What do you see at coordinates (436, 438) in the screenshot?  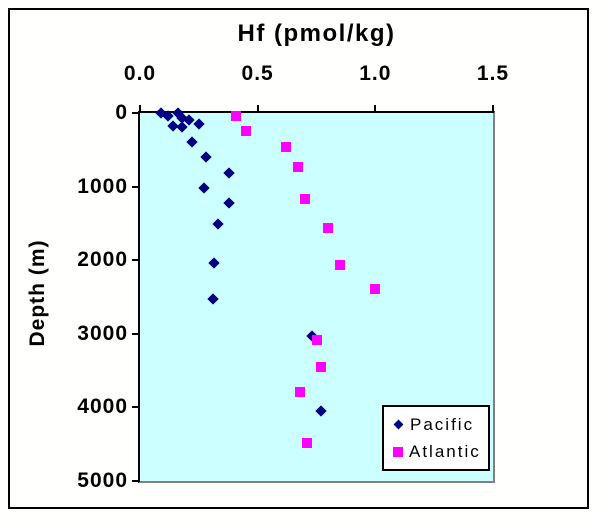 I see `legend: Pacific Atlantic` at bounding box center [436, 438].